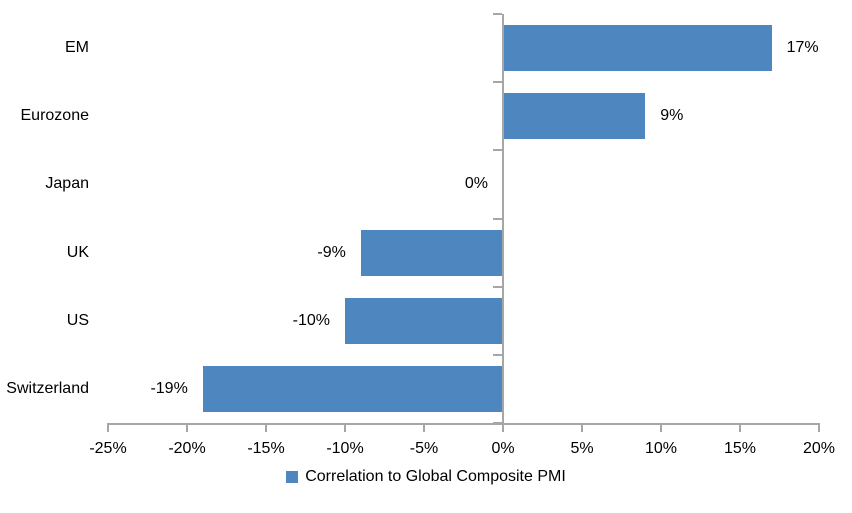  What do you see at coordinates (503, 448) in the screenshot?
I see `x-tick-label: 0%` at bounding box center [503, 448].